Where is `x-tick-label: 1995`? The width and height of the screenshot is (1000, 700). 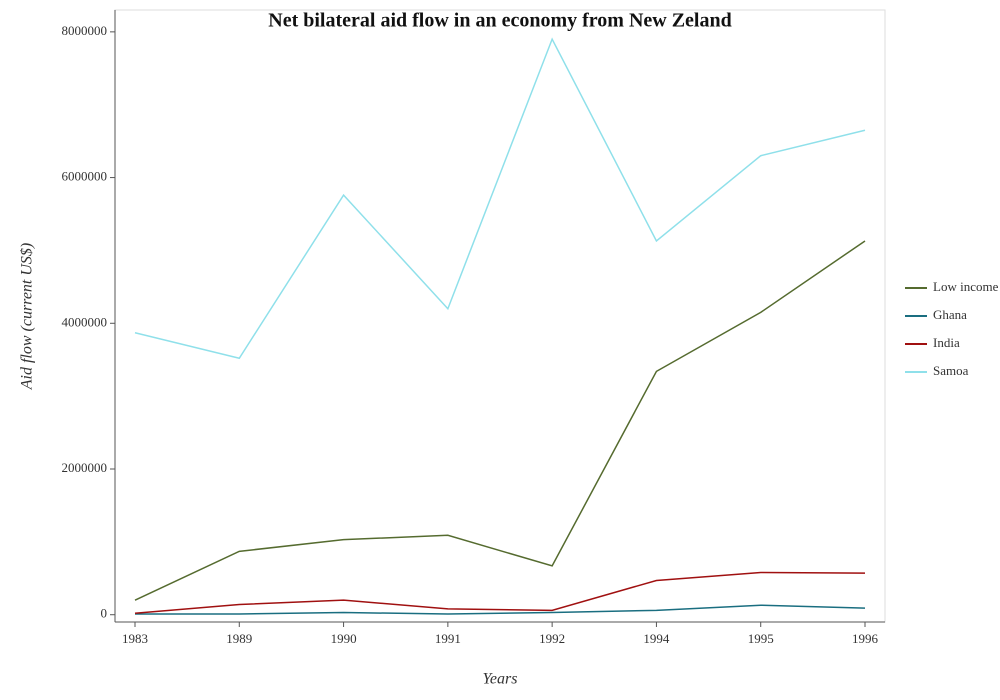
x-tick-label: 1995 is located at coordinates (761, 638).